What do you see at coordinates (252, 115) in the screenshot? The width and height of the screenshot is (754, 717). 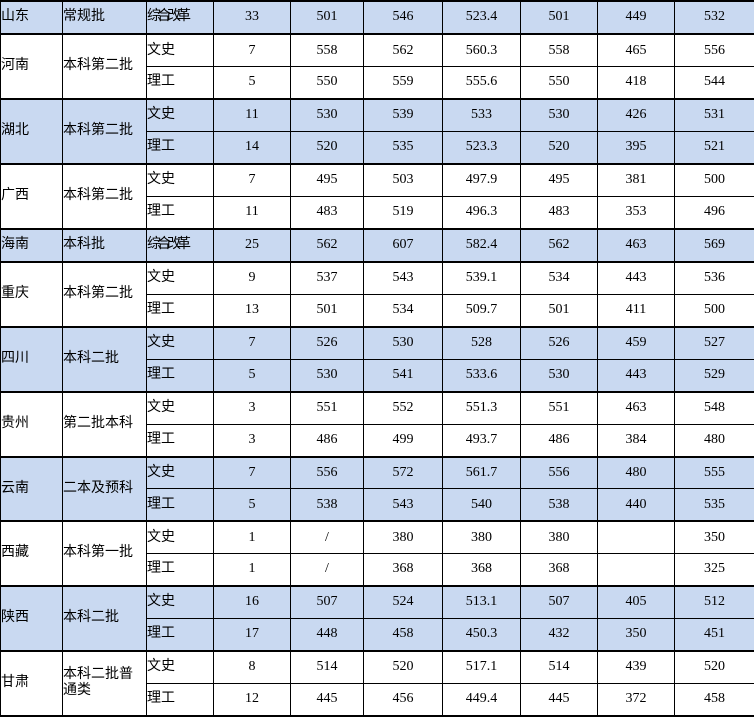 I see `value-cell: 11` at bounding box center [252, 115].